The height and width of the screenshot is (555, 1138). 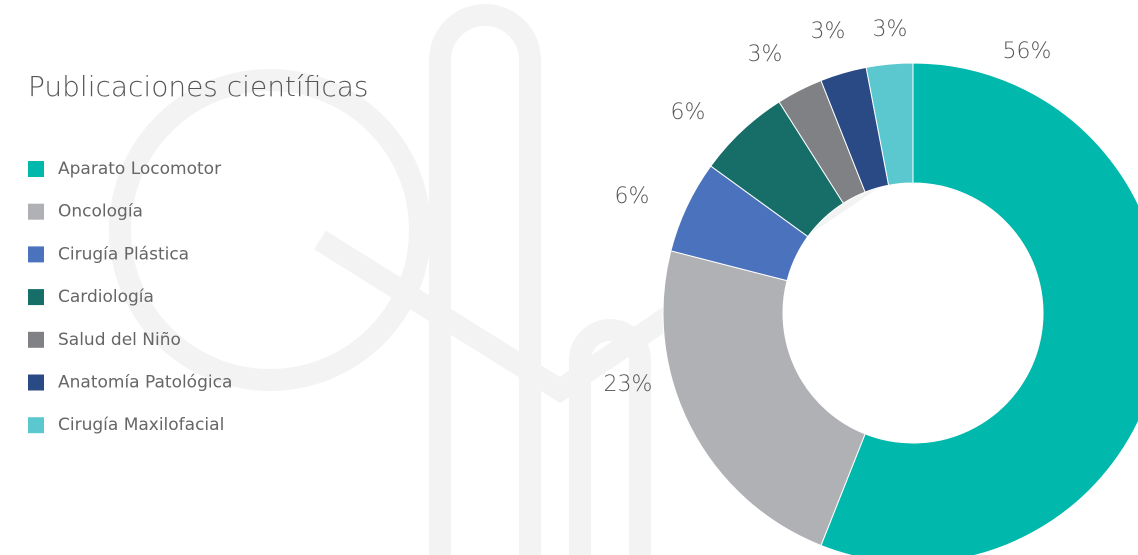 I want to click on legend-label: Cardiología, so click(x=106, y=297).